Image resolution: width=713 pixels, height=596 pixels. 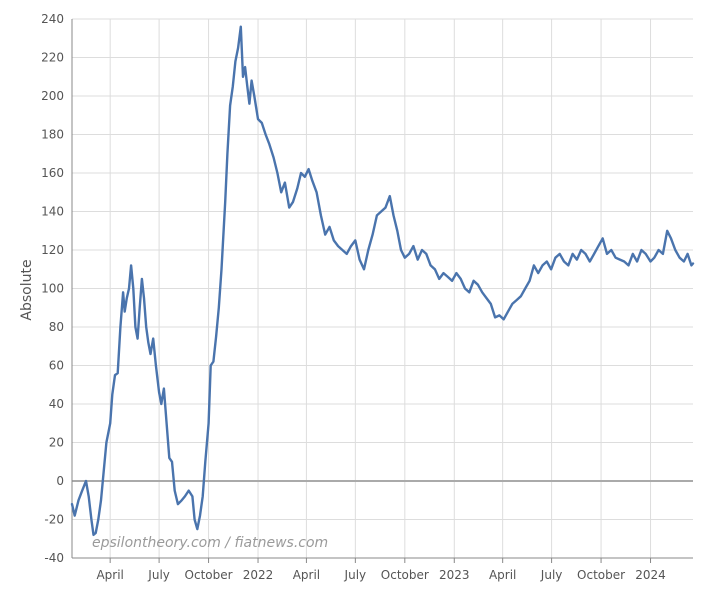 I want to click on y-tick-label: 140, so click(x=52, y=212).